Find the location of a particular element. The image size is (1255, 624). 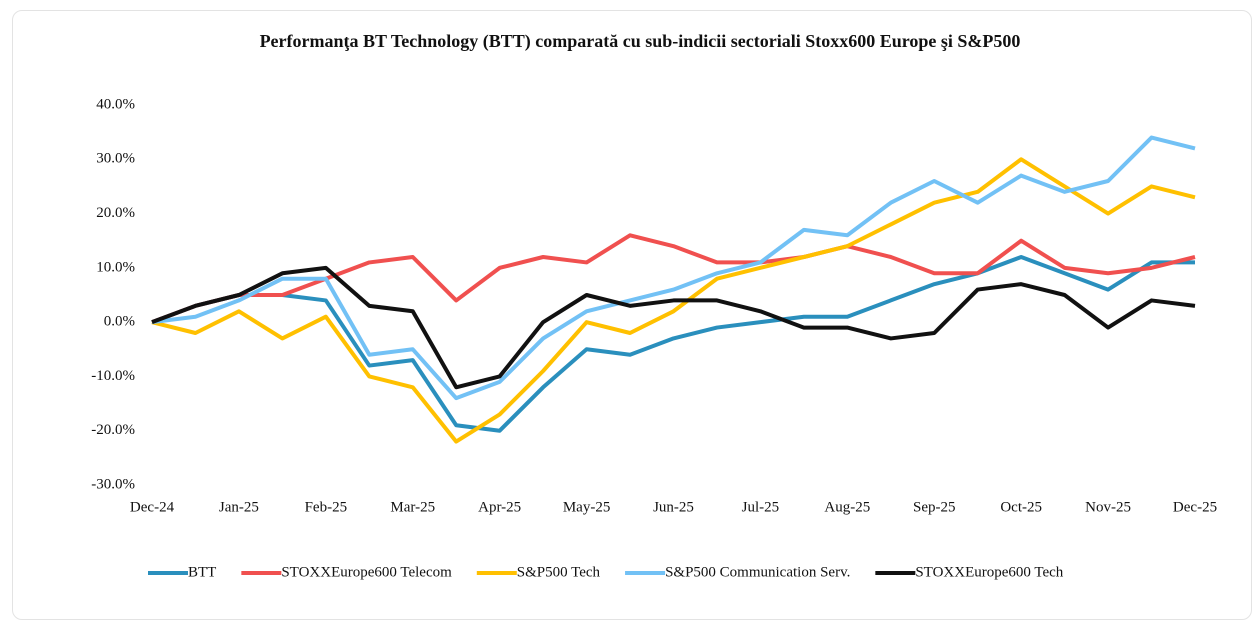

y-tick-label: 10.0% is located at coordinates (115, 267).